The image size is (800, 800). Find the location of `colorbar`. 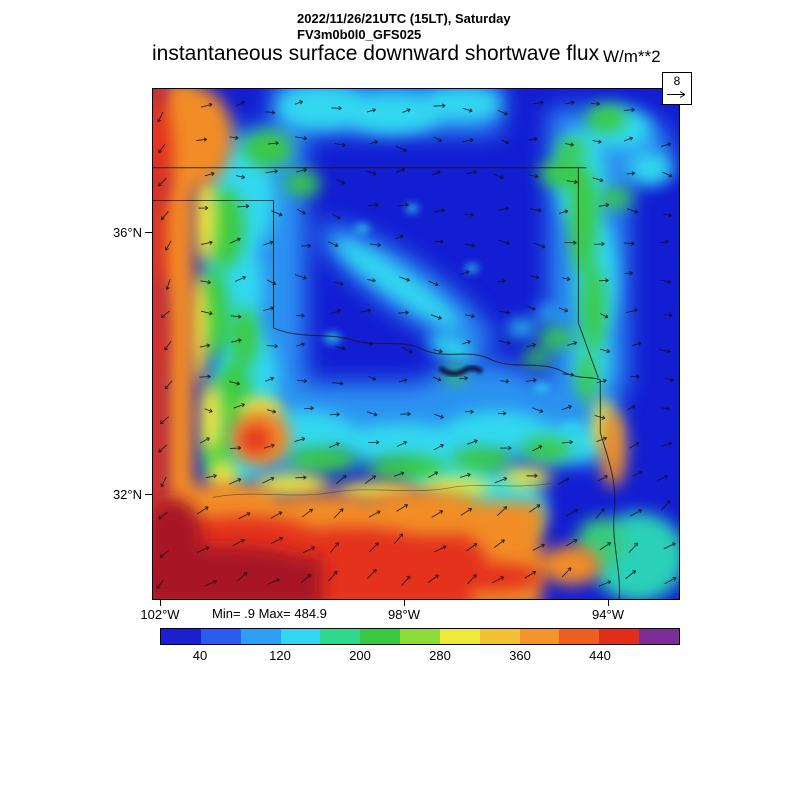

colorbar is located at coordinates (420, 636).